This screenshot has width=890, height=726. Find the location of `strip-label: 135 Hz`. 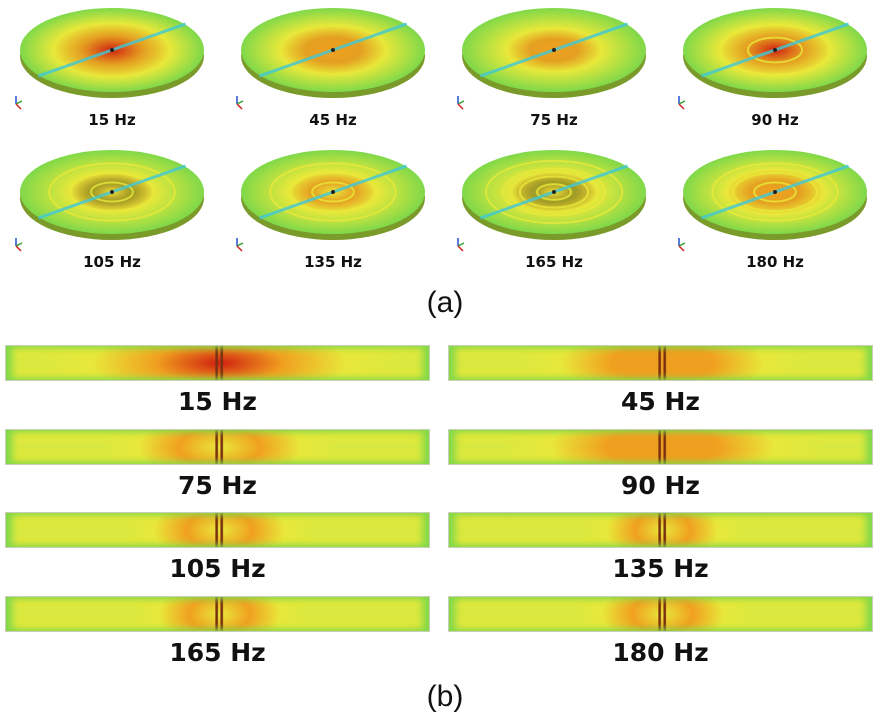

strip-label: 135 Hz is located at coordinates (660, 568).